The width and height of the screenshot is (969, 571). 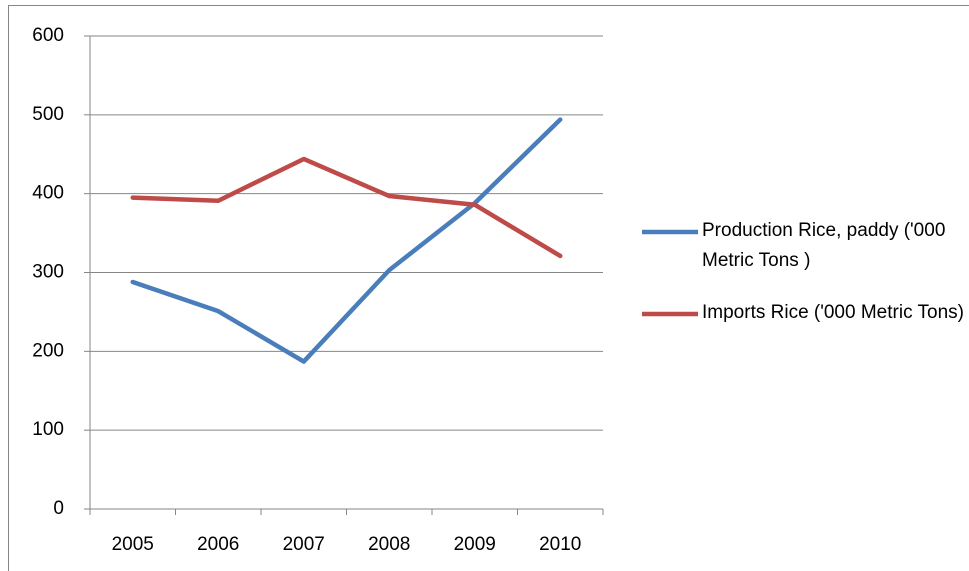 I want to click on x-tick-label: 2009, so click(x=475, y=544).